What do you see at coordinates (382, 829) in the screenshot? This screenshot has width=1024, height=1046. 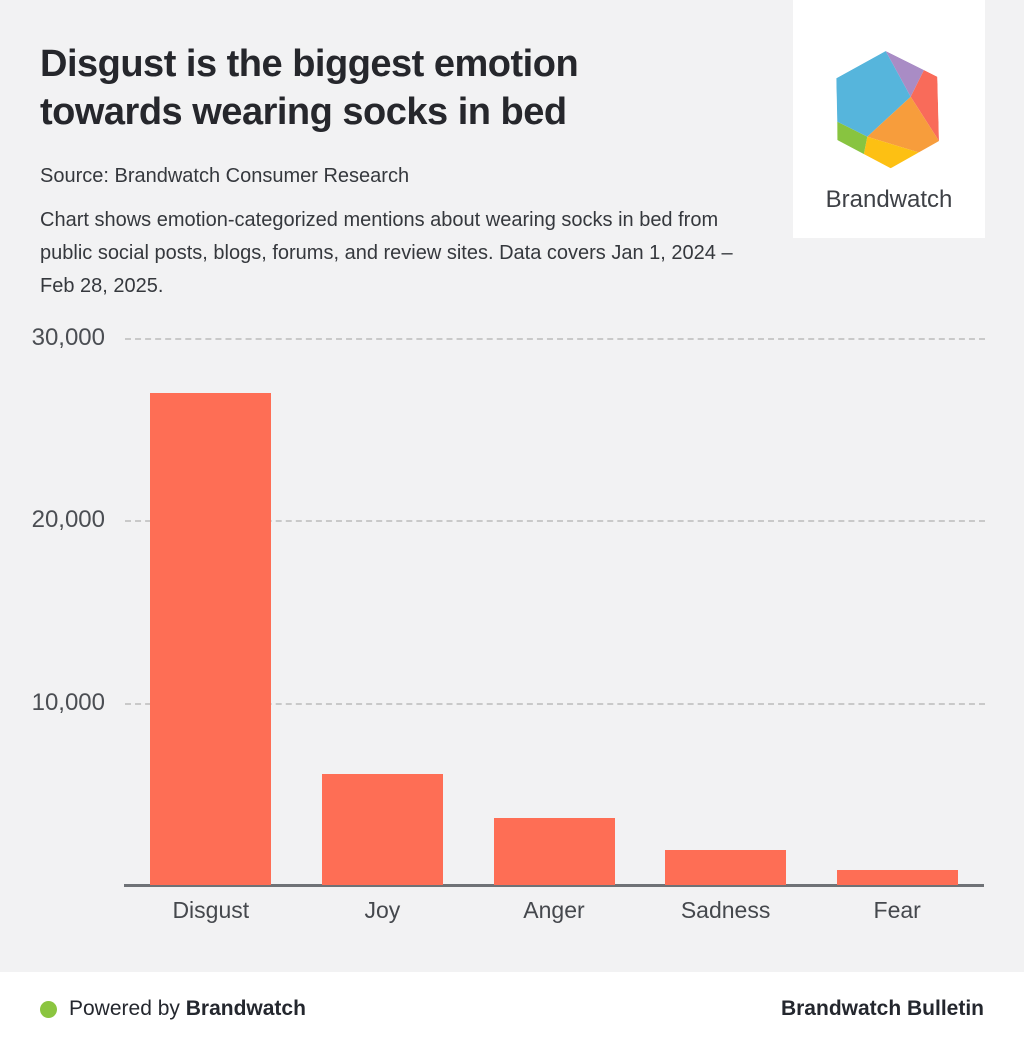 I see `bar-joy` at bounding box center [382, 829].